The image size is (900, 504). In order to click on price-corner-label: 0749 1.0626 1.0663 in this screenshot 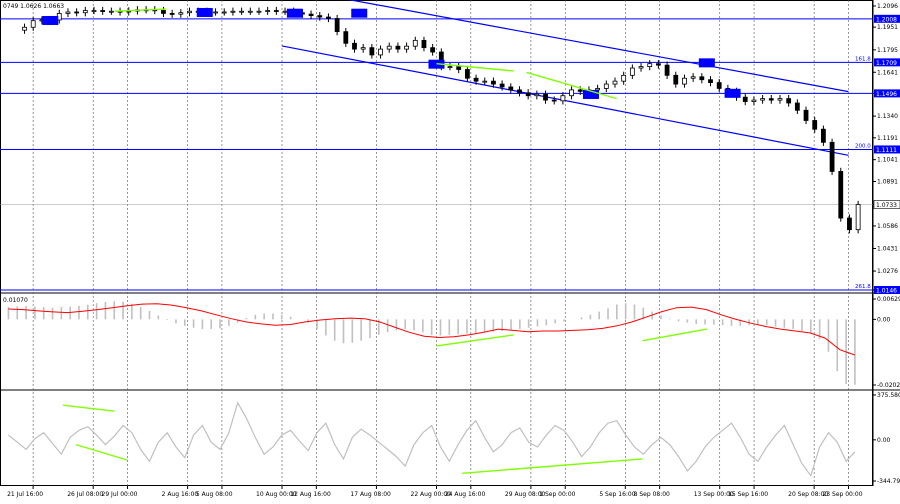, I will do `click(33, 6)`.